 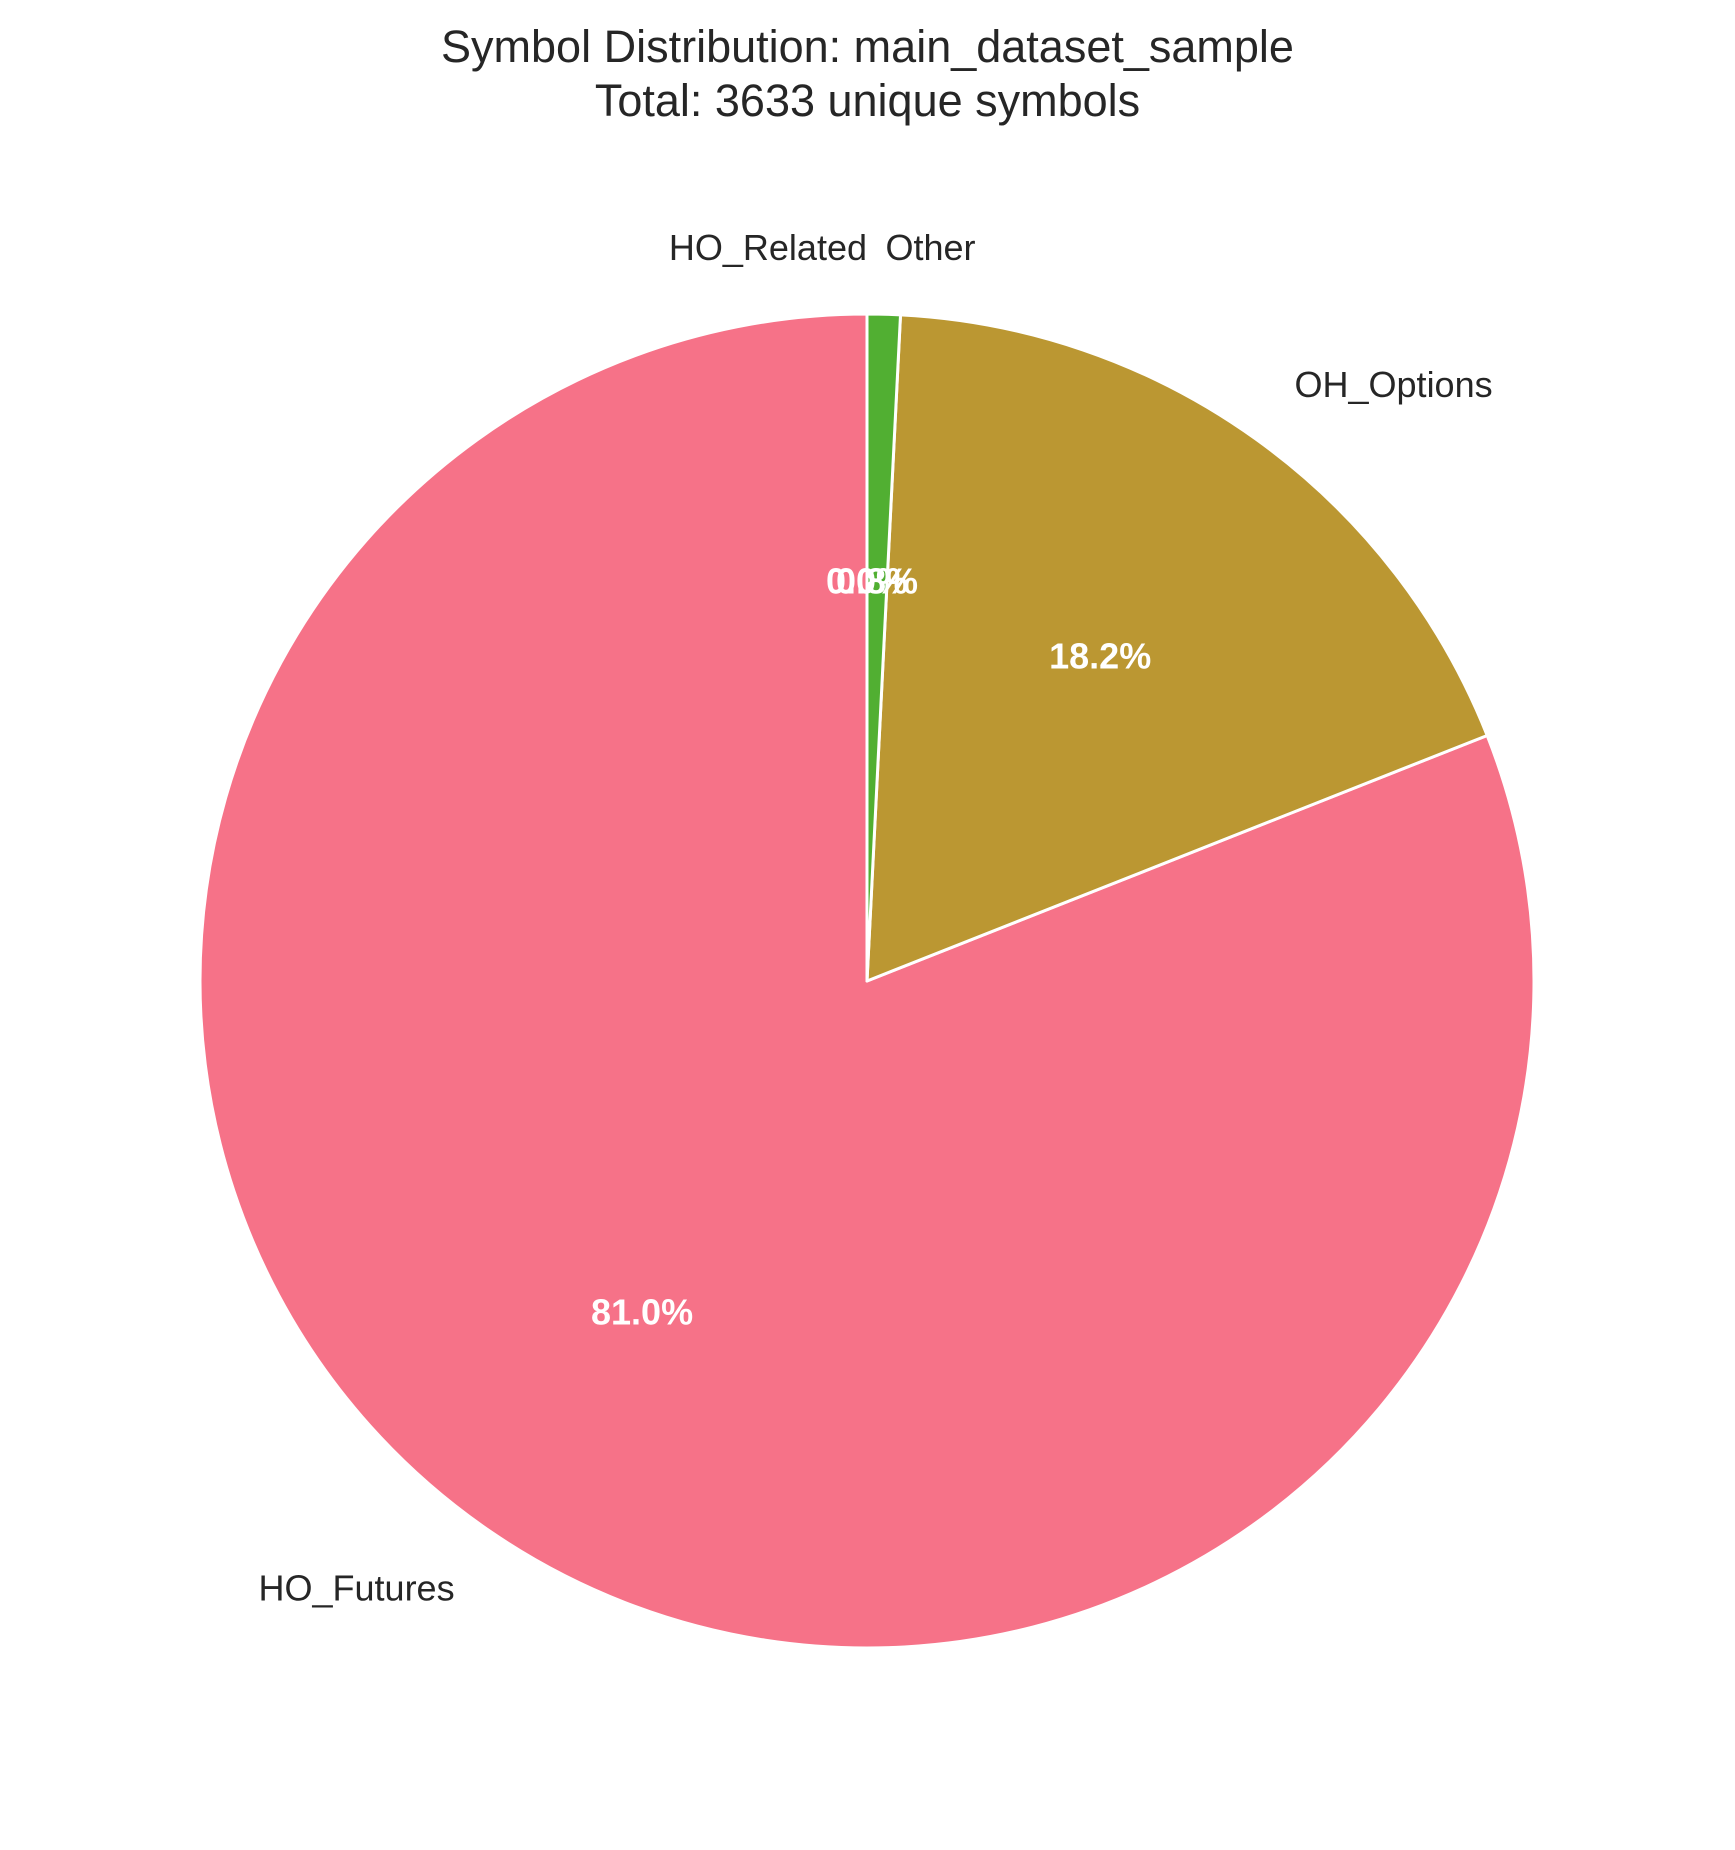 What do you see at coordinates (768, 247) in the screenshot?
I see `slice-category-label: HO_Related` at bounding box center [768, 247].